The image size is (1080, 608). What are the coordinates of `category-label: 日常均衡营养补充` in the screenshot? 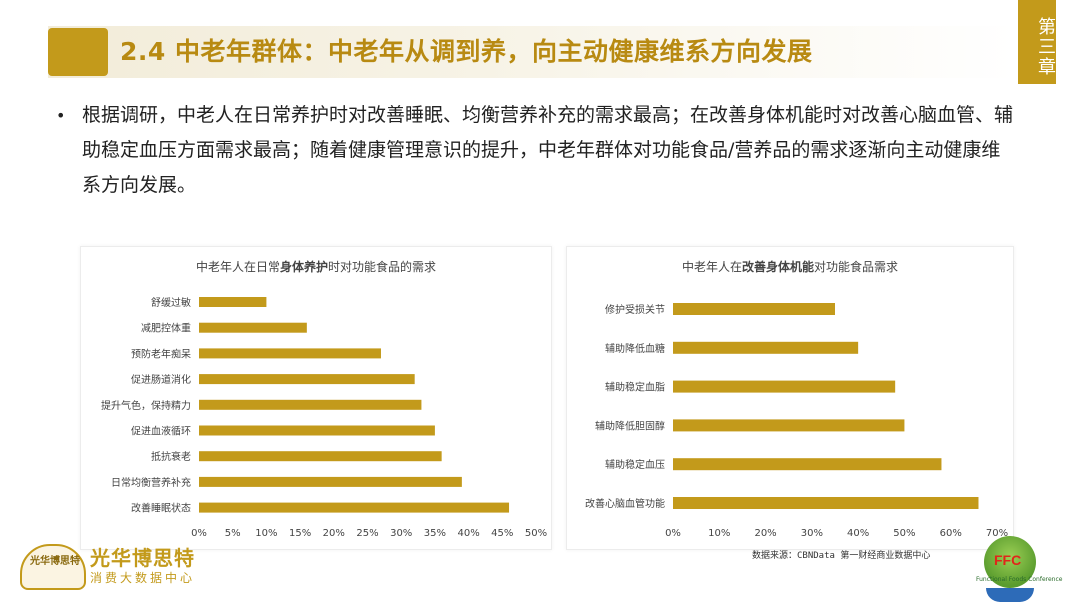 It's located at (151, 482).